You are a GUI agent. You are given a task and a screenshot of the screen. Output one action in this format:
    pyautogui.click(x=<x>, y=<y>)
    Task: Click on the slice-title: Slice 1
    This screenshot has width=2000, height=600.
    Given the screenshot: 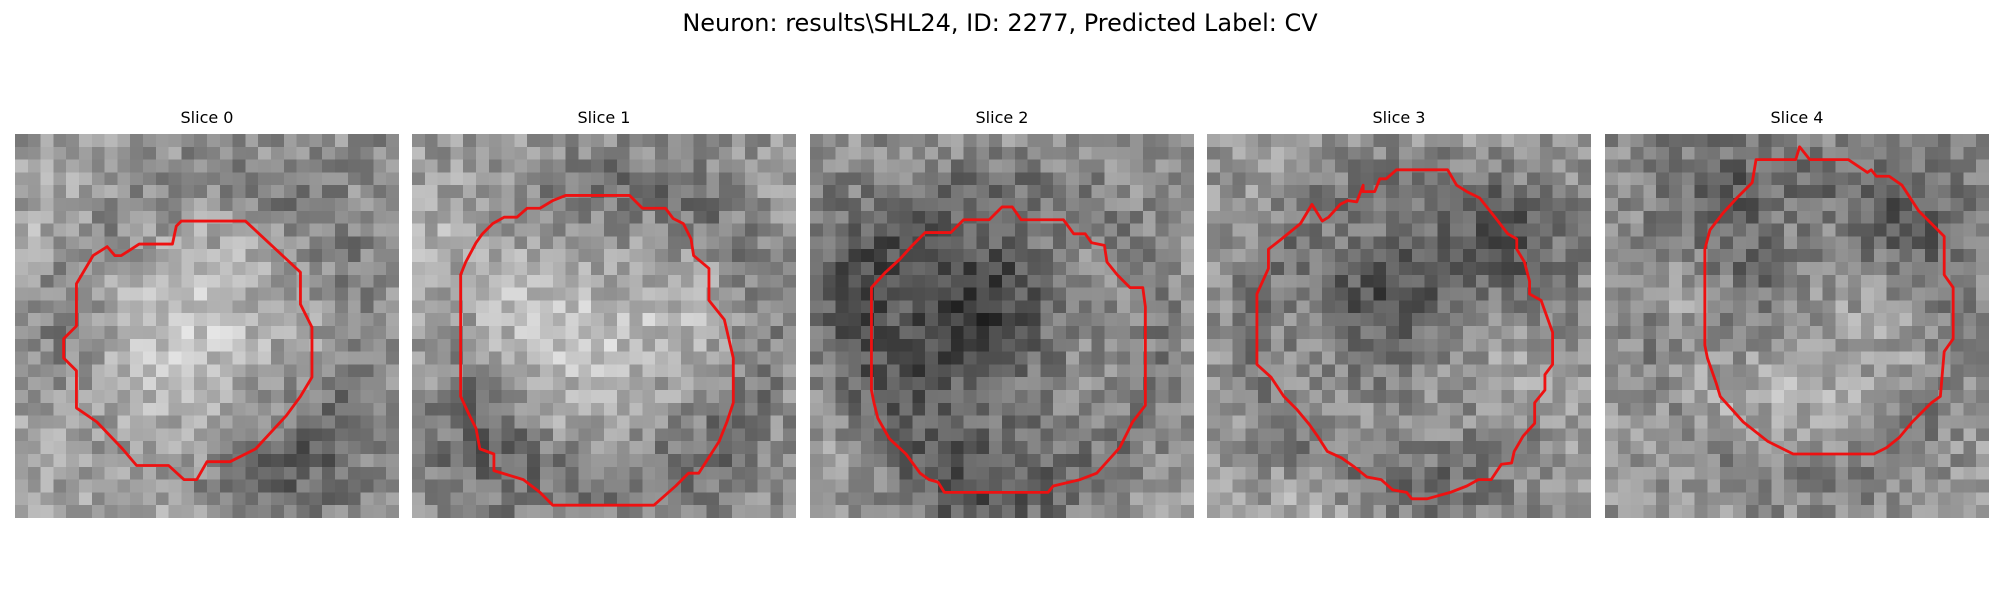 What is the action you would take?
    pyautogui.click(x=604, y=117)
    